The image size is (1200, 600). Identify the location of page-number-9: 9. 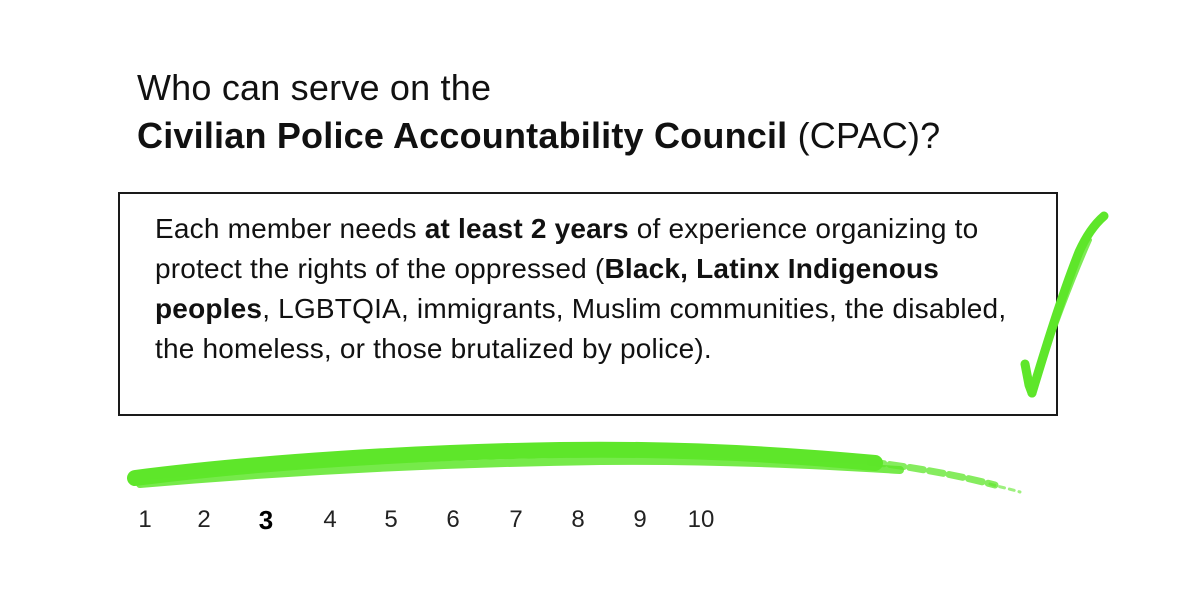
(640, 519).